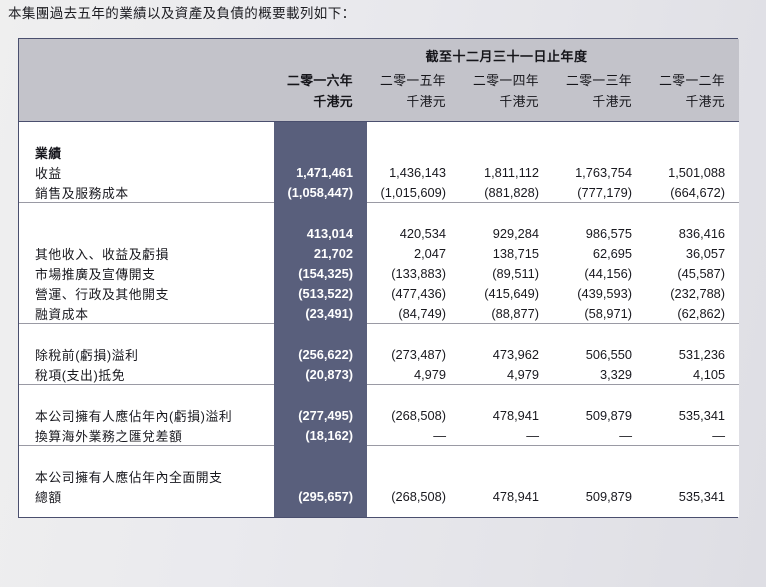 This screenshot has height=587, width=766. What do you see at coordinates (379, 152) in the screenshot?
I see `table-row: 業績` at bounding box center [379, 152].